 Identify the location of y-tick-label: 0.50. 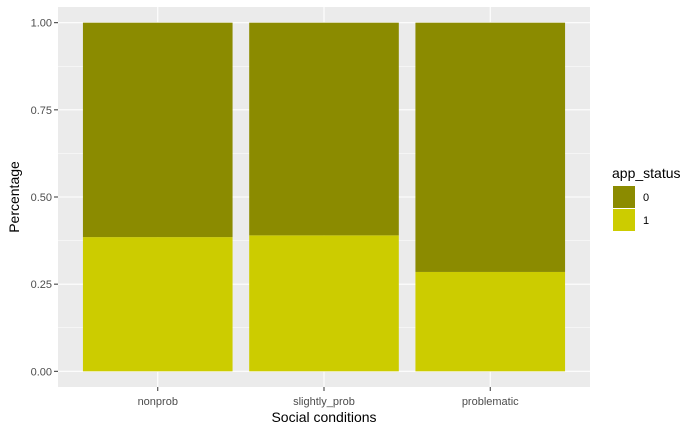
(41, 198).